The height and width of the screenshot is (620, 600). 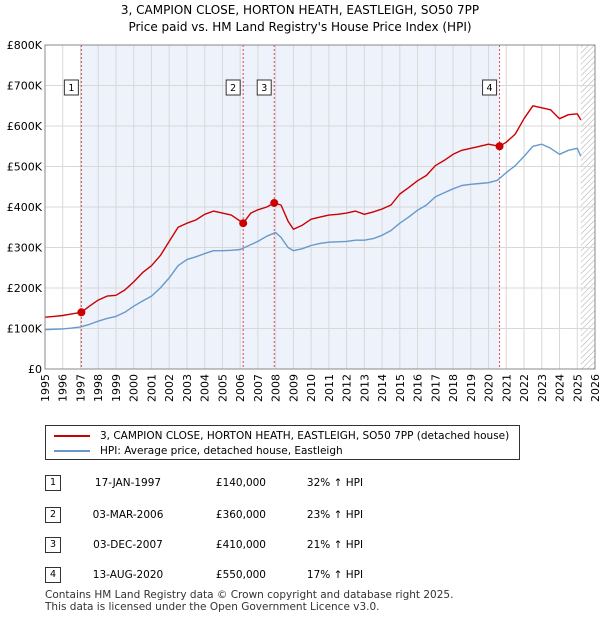 I want to click on sale-number-badge: 1, so click(x=53, y=483).